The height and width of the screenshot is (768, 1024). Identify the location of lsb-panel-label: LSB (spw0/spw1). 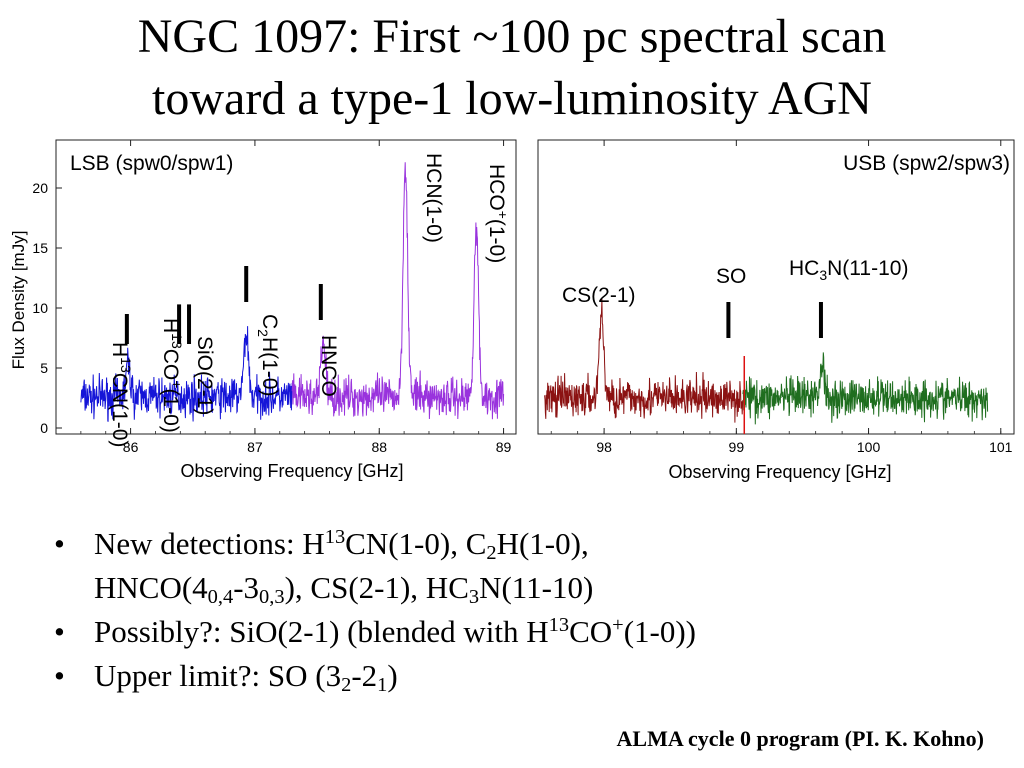
(151, 163).